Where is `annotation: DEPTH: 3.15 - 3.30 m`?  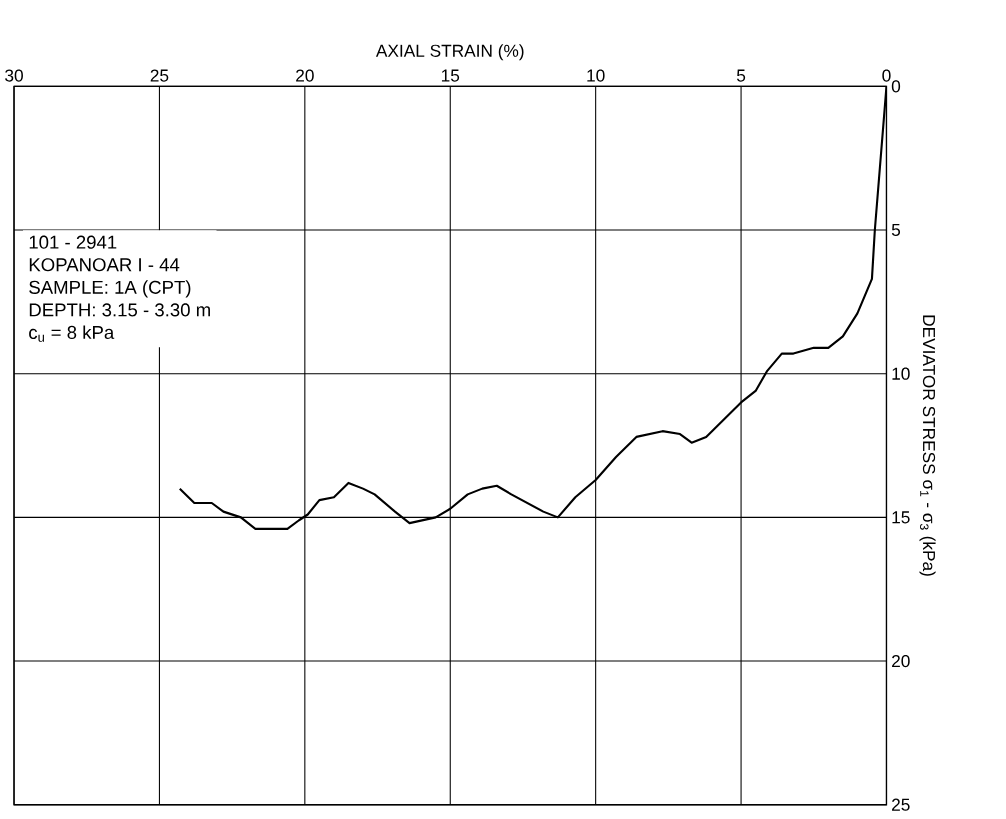 annotation: DEPTH: 3.15 - 3.30 m is located at coordinates (119, 310).